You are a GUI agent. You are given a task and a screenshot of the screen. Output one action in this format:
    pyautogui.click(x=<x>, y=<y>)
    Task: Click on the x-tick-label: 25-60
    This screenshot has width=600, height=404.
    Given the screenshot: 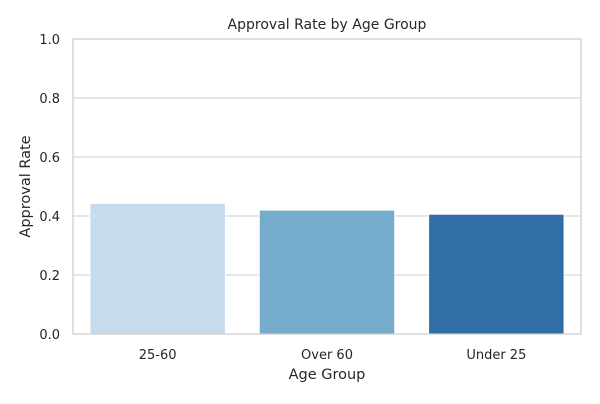 What is the action you would take?
    pyautogui.click(x=158, y=355)
    